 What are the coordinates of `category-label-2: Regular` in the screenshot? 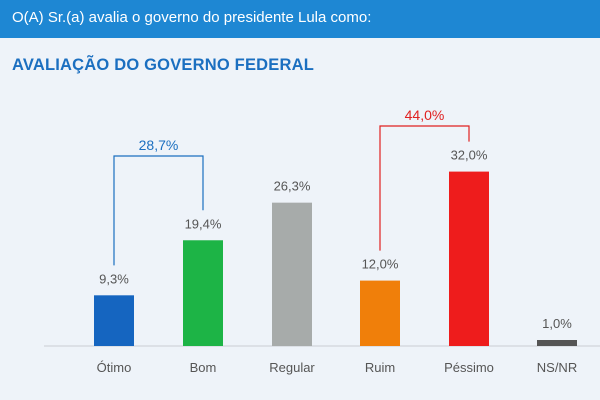 It's located at (292, 367).